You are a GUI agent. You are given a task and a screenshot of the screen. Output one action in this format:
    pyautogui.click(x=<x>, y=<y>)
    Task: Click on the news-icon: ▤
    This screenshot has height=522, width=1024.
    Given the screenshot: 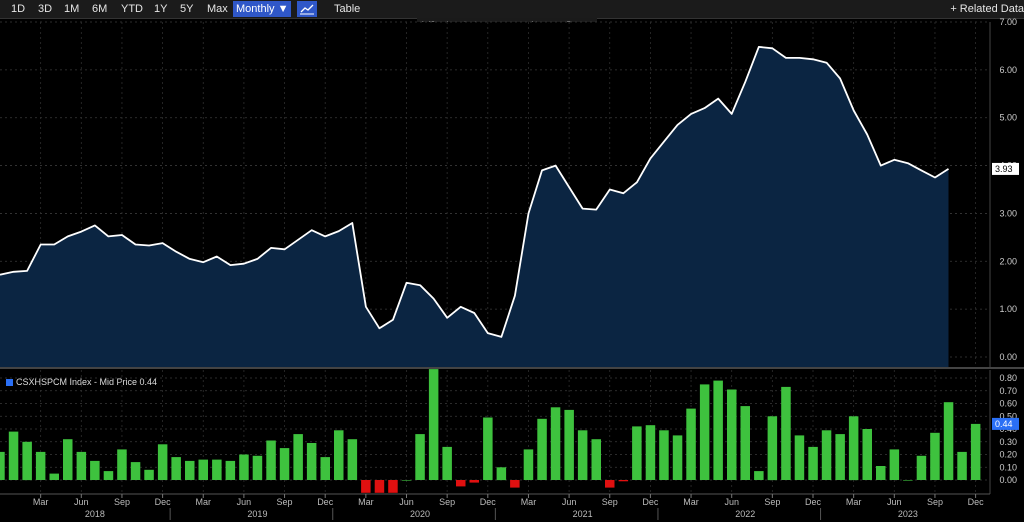 What is the action you would take?
    pyautogui.click(x=526, y=25)
    